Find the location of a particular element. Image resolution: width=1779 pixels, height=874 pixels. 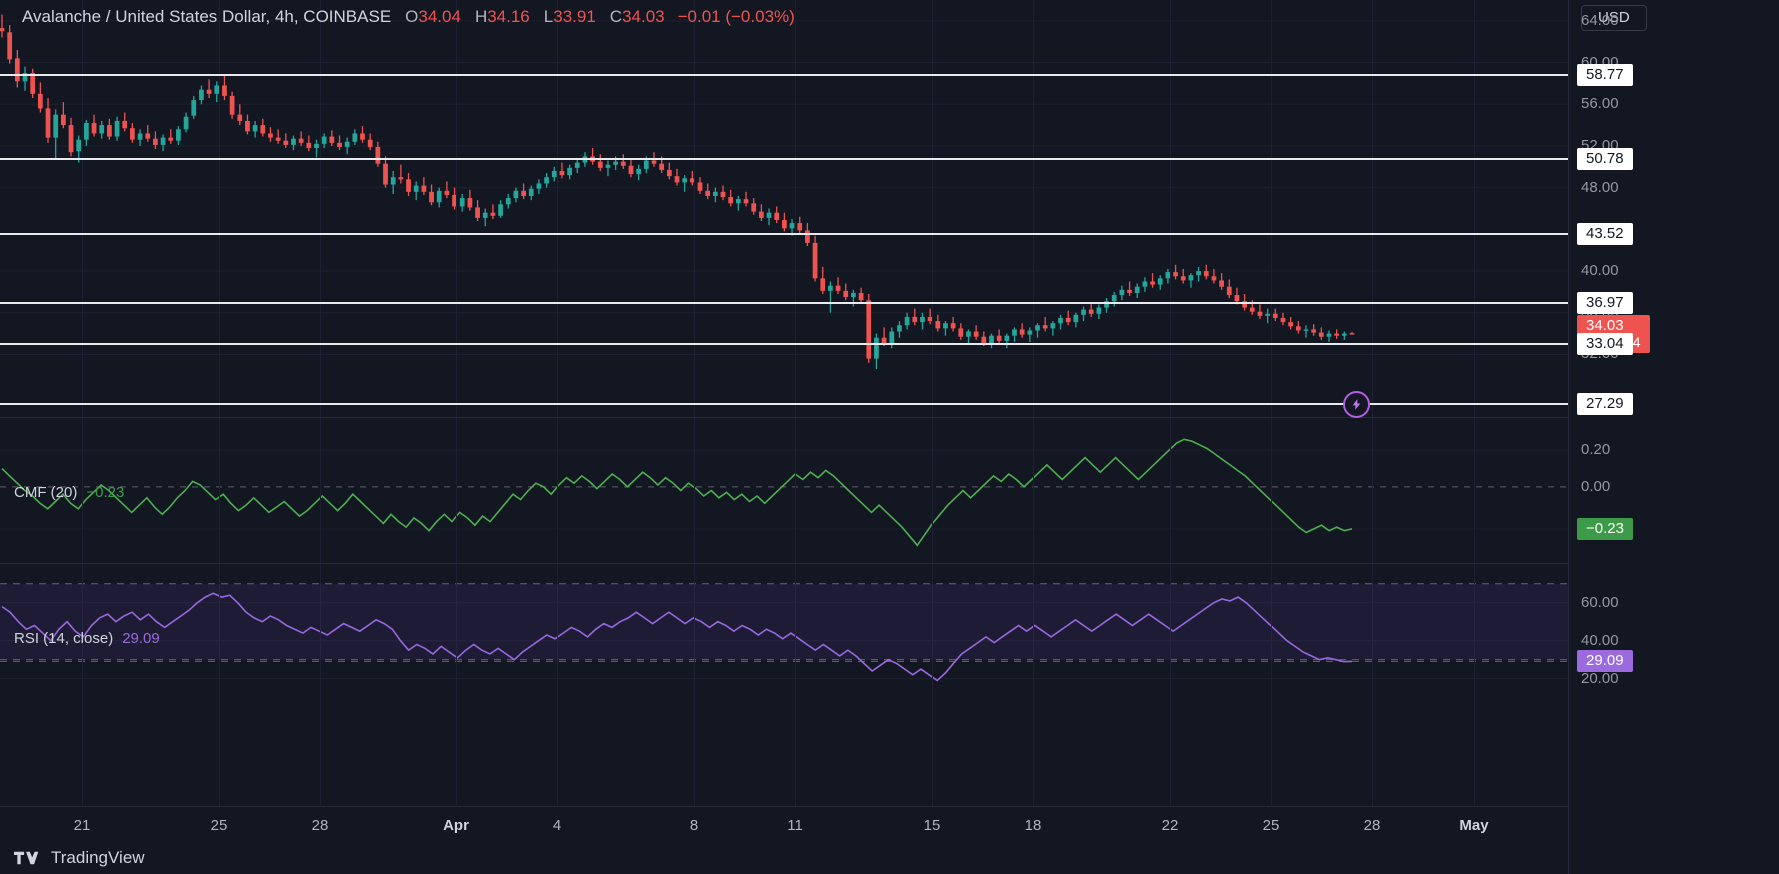

price-axis-tick: 48.00 is located at coordinates (1600, 187).